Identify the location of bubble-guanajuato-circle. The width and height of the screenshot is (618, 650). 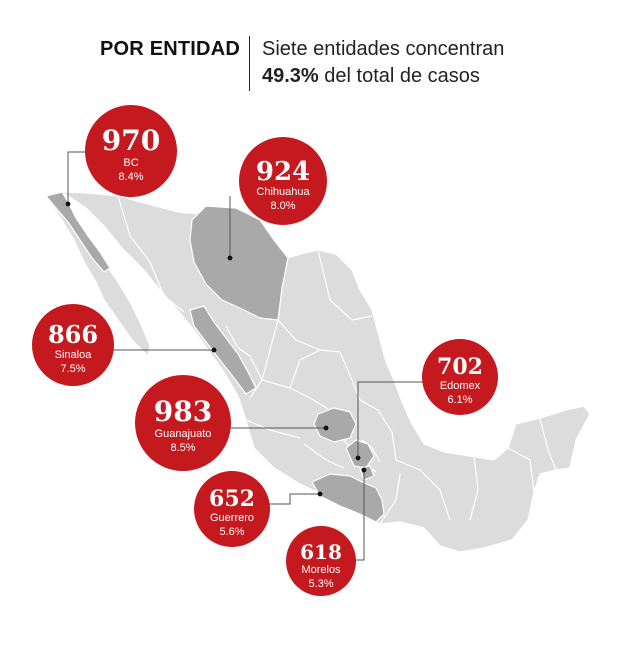
(183, 423).